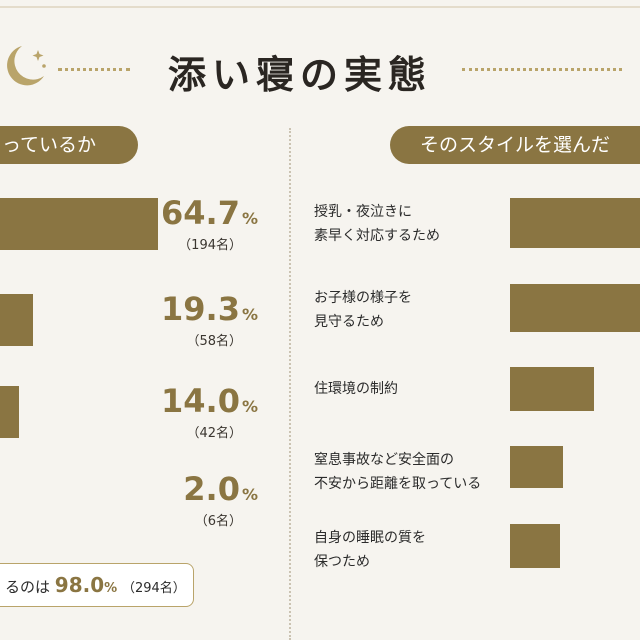  I want to click on summary-unit: %, so click(111, 588).